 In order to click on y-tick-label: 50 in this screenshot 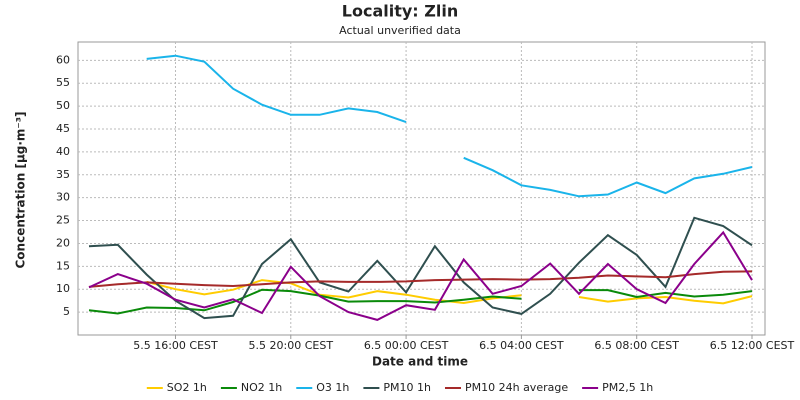, I will do `click(63, 105)`.